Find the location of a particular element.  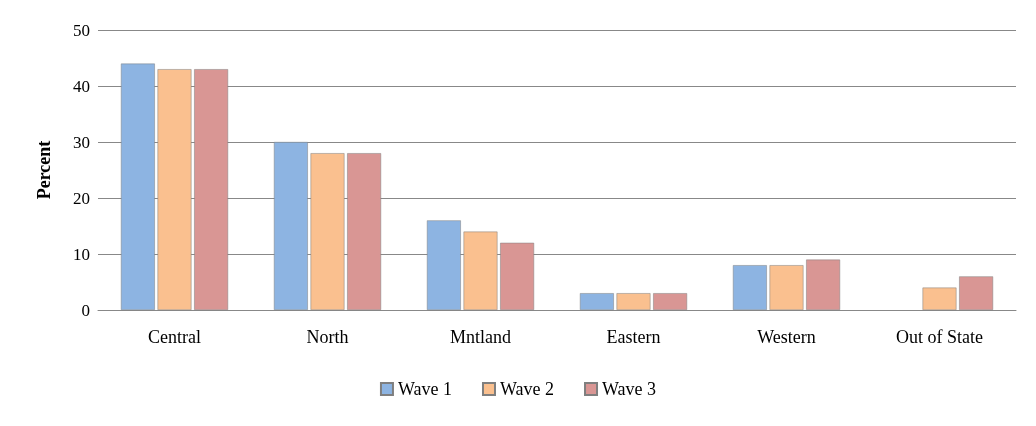

y-tick-label: 20 is located at coordinates (81, 198).